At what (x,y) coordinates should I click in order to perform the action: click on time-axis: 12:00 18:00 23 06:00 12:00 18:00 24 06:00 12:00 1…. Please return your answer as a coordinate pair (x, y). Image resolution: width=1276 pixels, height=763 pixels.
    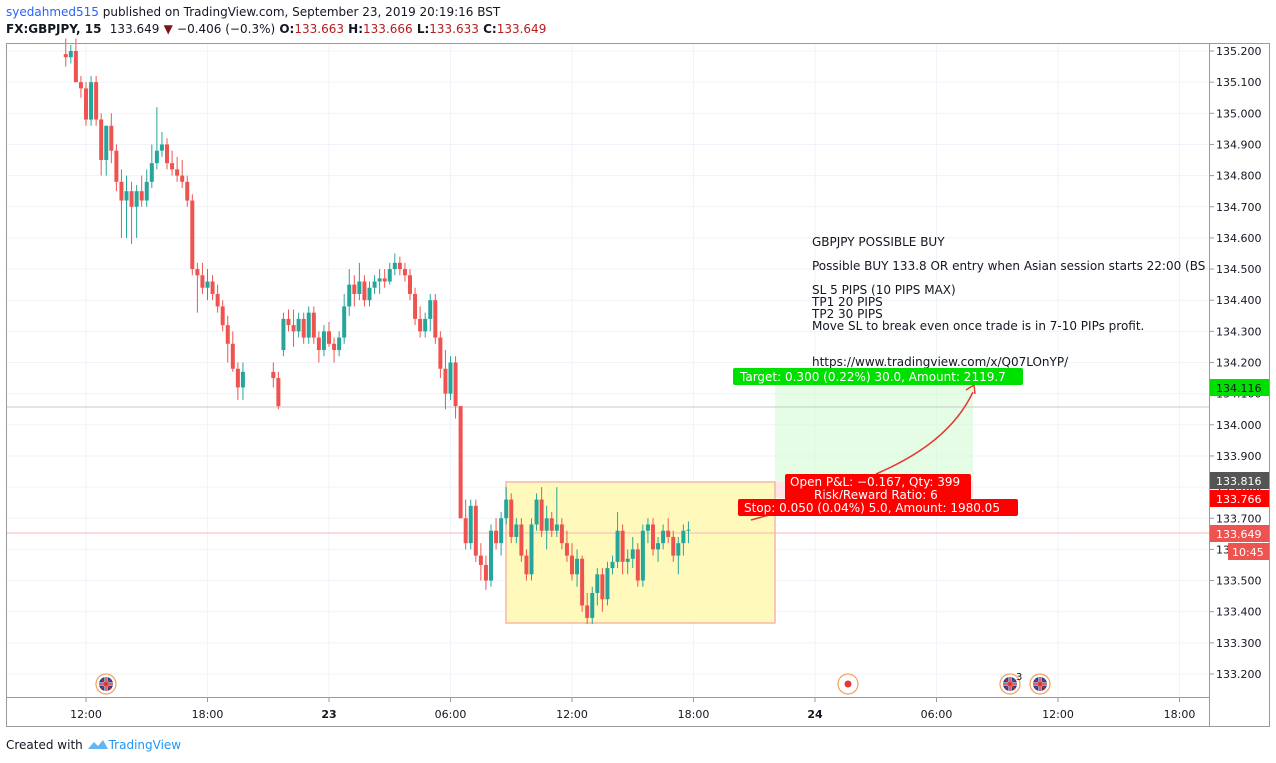
    Looking at the image, I should click on (632, 709).